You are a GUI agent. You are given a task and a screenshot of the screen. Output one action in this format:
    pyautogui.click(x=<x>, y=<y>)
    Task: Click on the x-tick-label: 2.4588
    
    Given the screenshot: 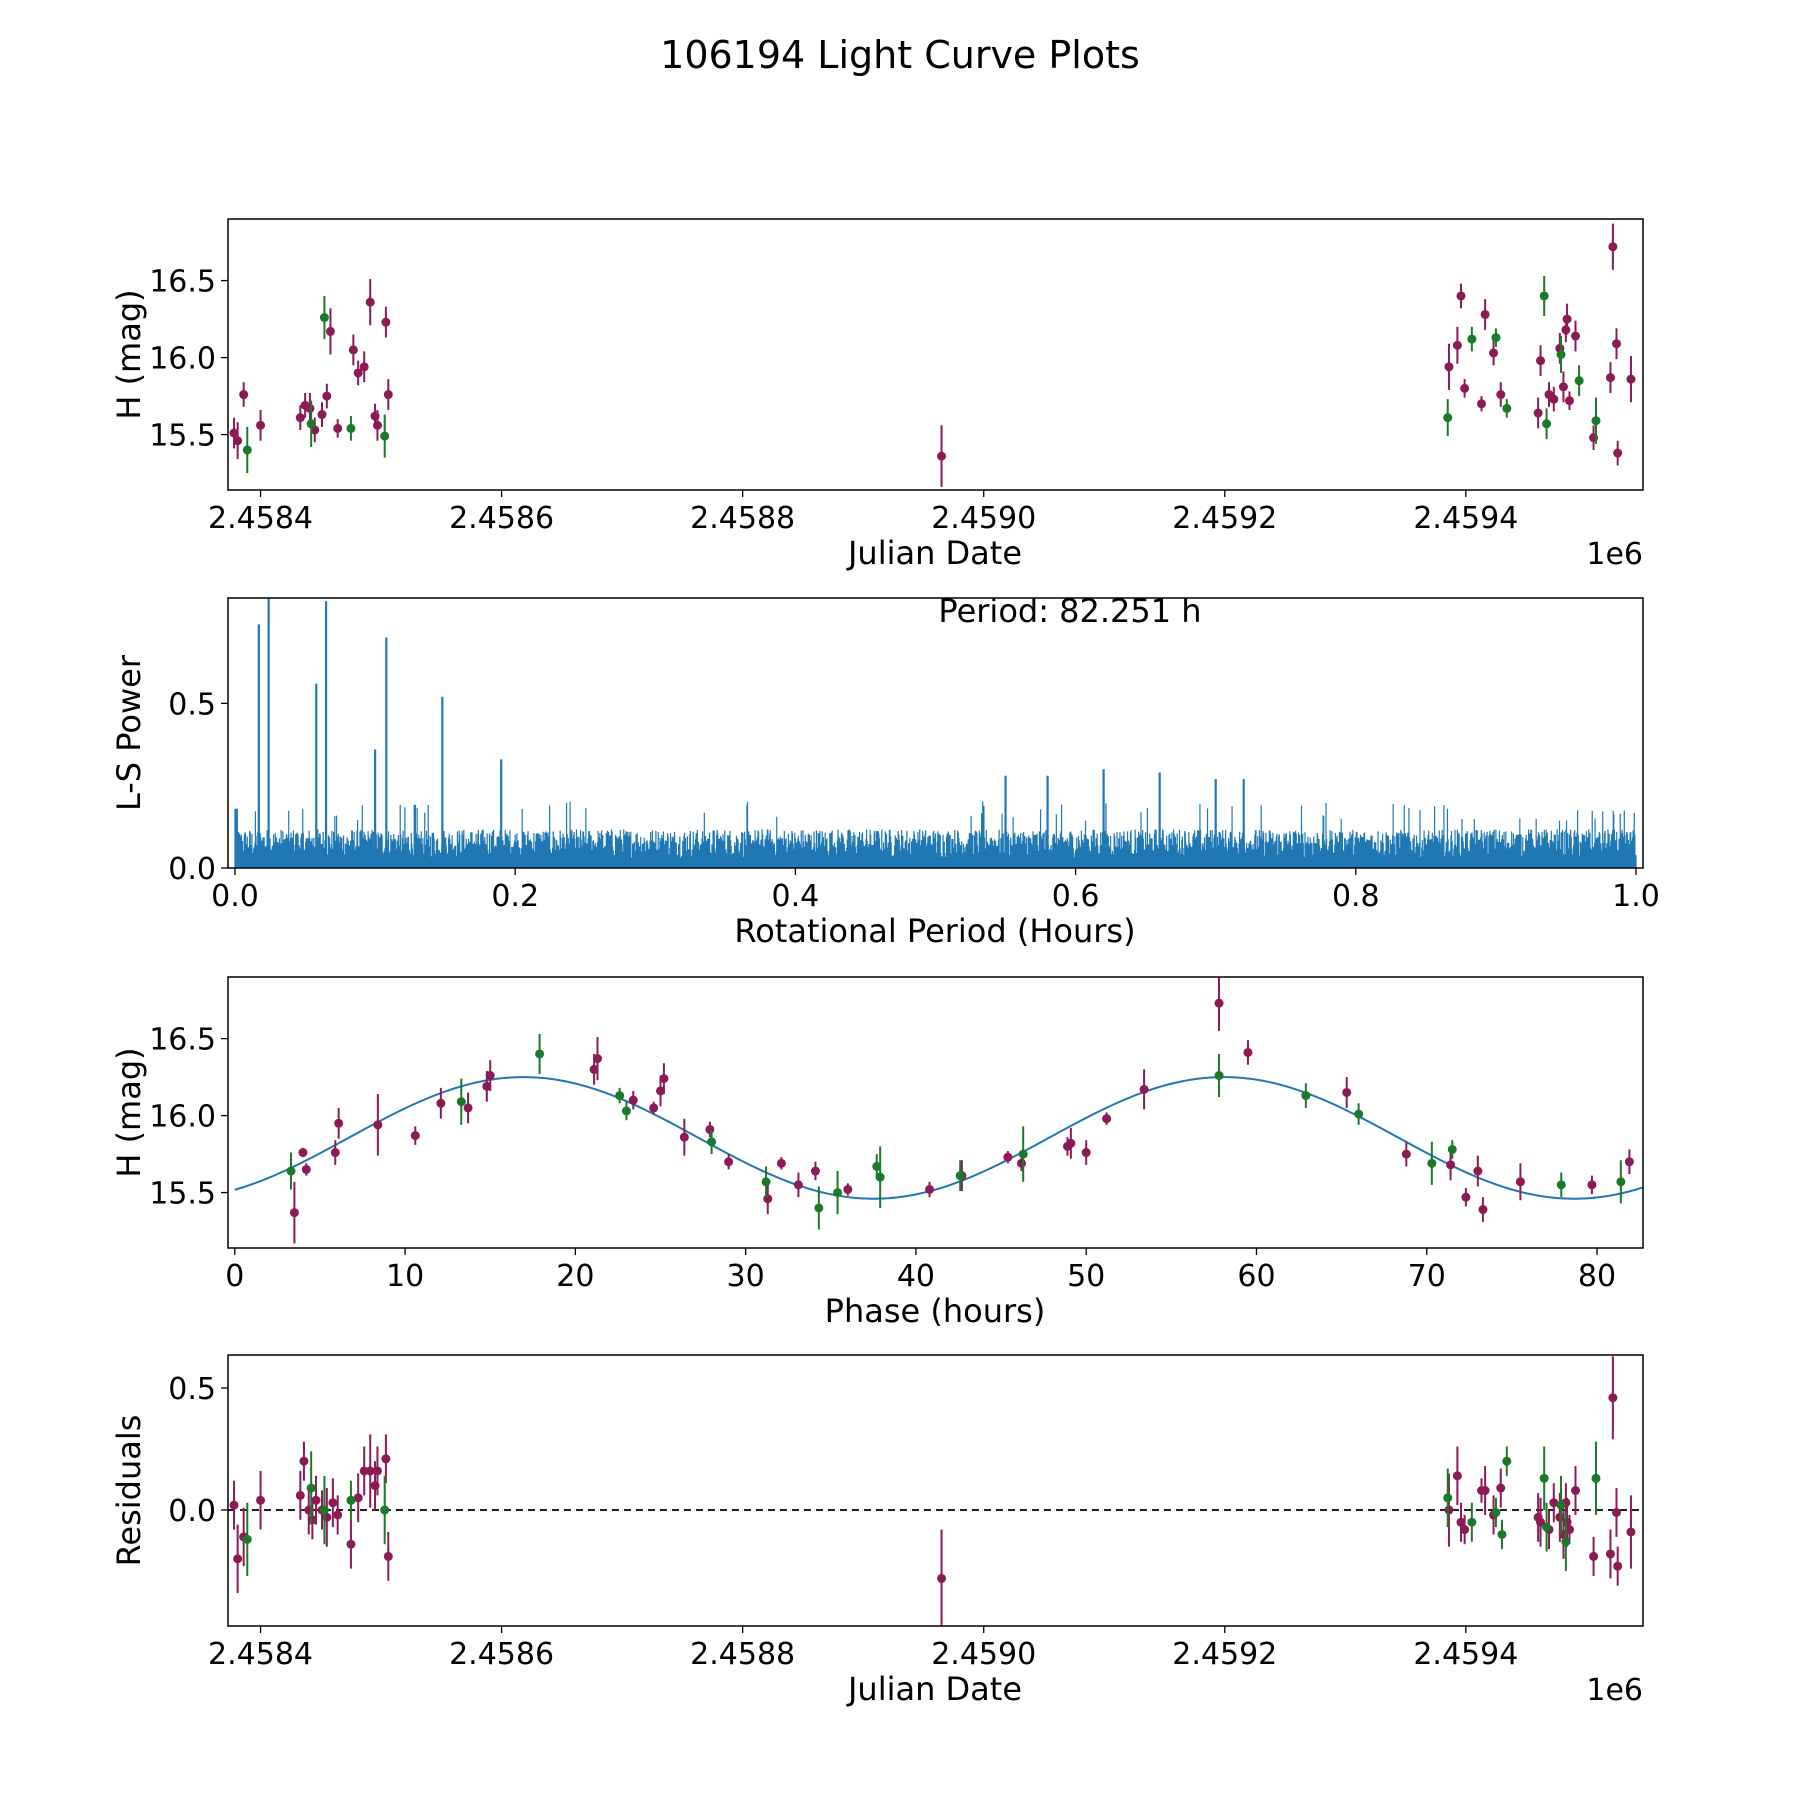 What is the action you would take?
    pyautogui.click(x=742, y=518)
    